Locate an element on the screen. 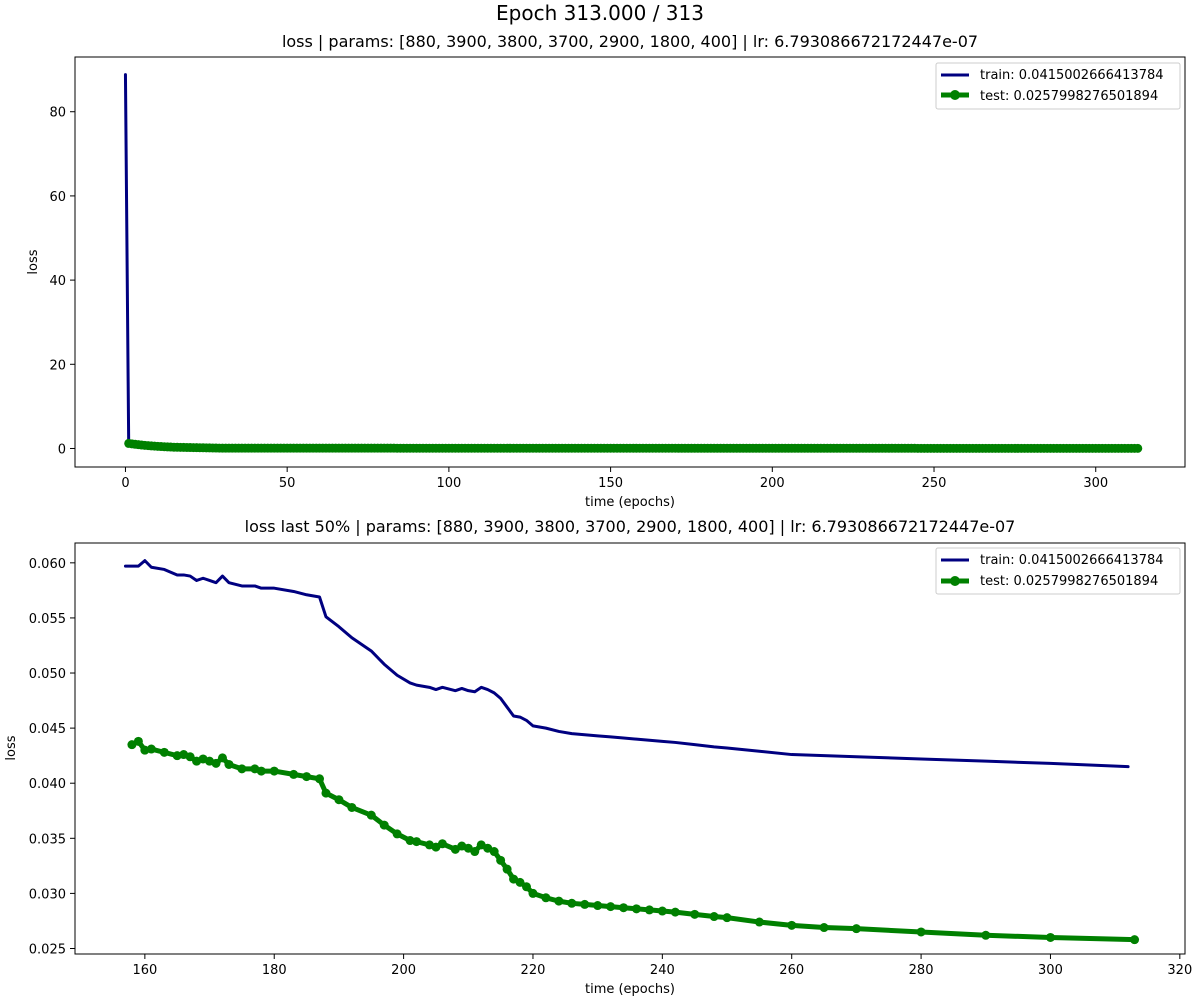 This screenshot has width=1200, height=1000. bottom-chart-y-tick-label: 0.035 is located at coordinates (47, 839).